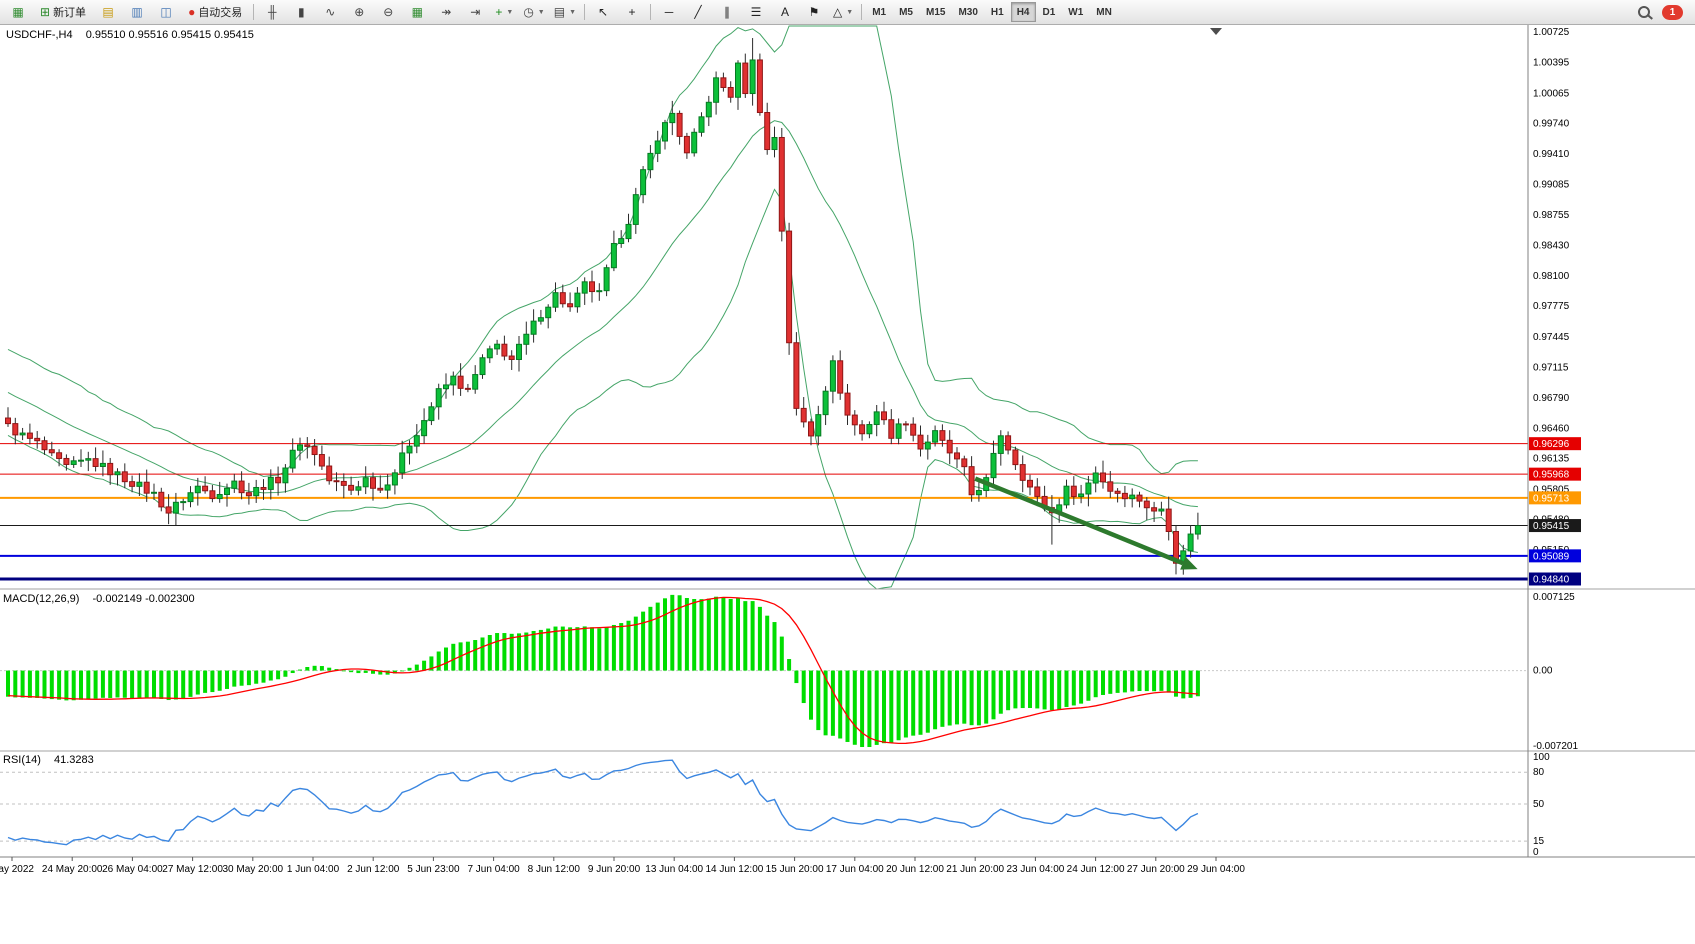 This screenshot has width=1695, height=944. What do you see at coordinates (785, 12) in the screenshot?
I see `text-icon: A` at bounding box center [785, 12].